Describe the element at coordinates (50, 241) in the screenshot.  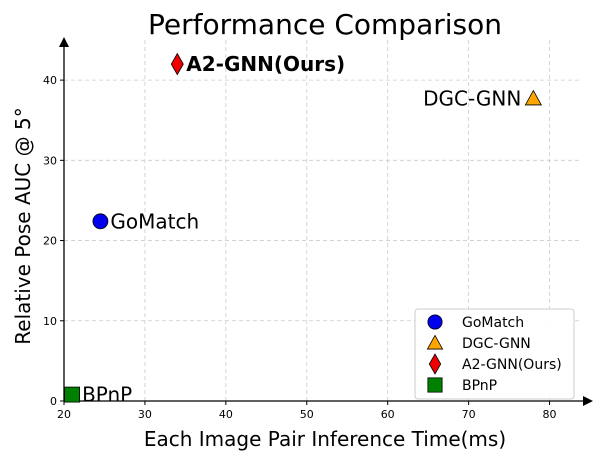
I see `y-tick-label: 20` at that location.